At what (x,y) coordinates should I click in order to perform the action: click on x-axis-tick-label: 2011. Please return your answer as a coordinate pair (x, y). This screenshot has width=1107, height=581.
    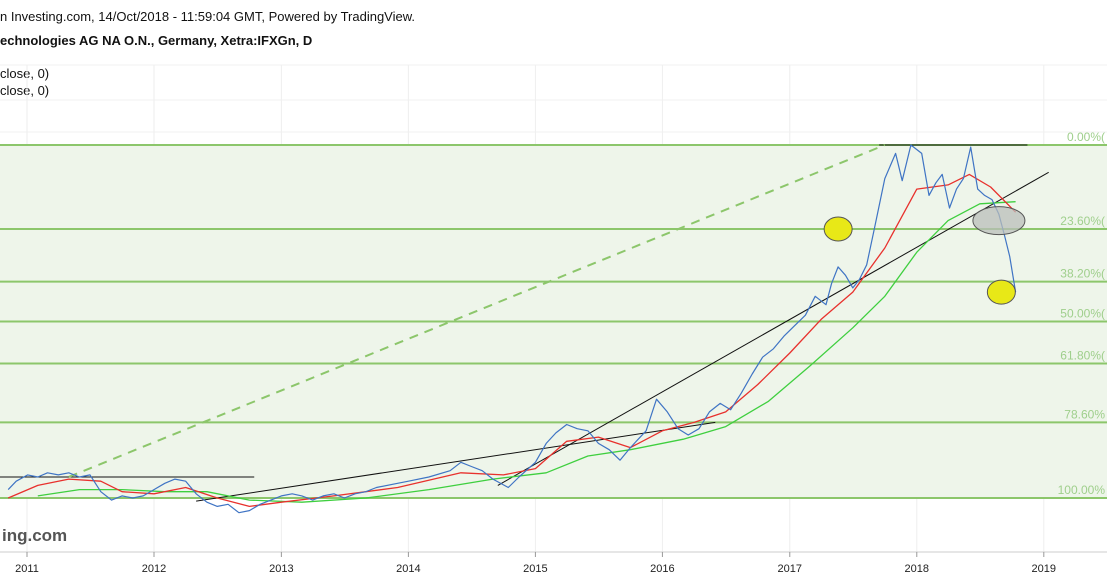
    Looking at the image, I should click on (27, 569).